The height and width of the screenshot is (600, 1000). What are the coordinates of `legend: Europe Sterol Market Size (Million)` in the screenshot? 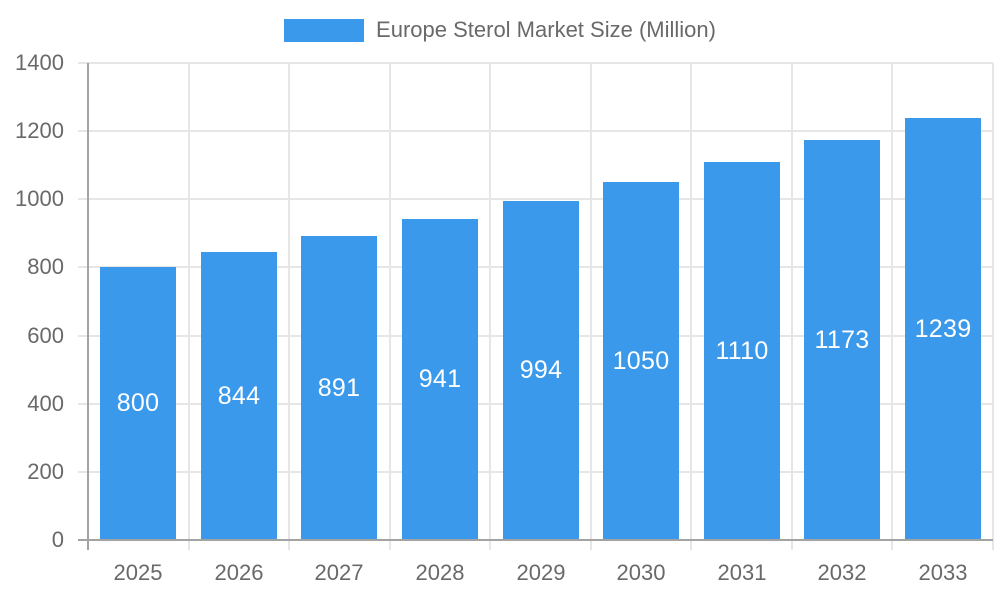 It's located at (500, 30).